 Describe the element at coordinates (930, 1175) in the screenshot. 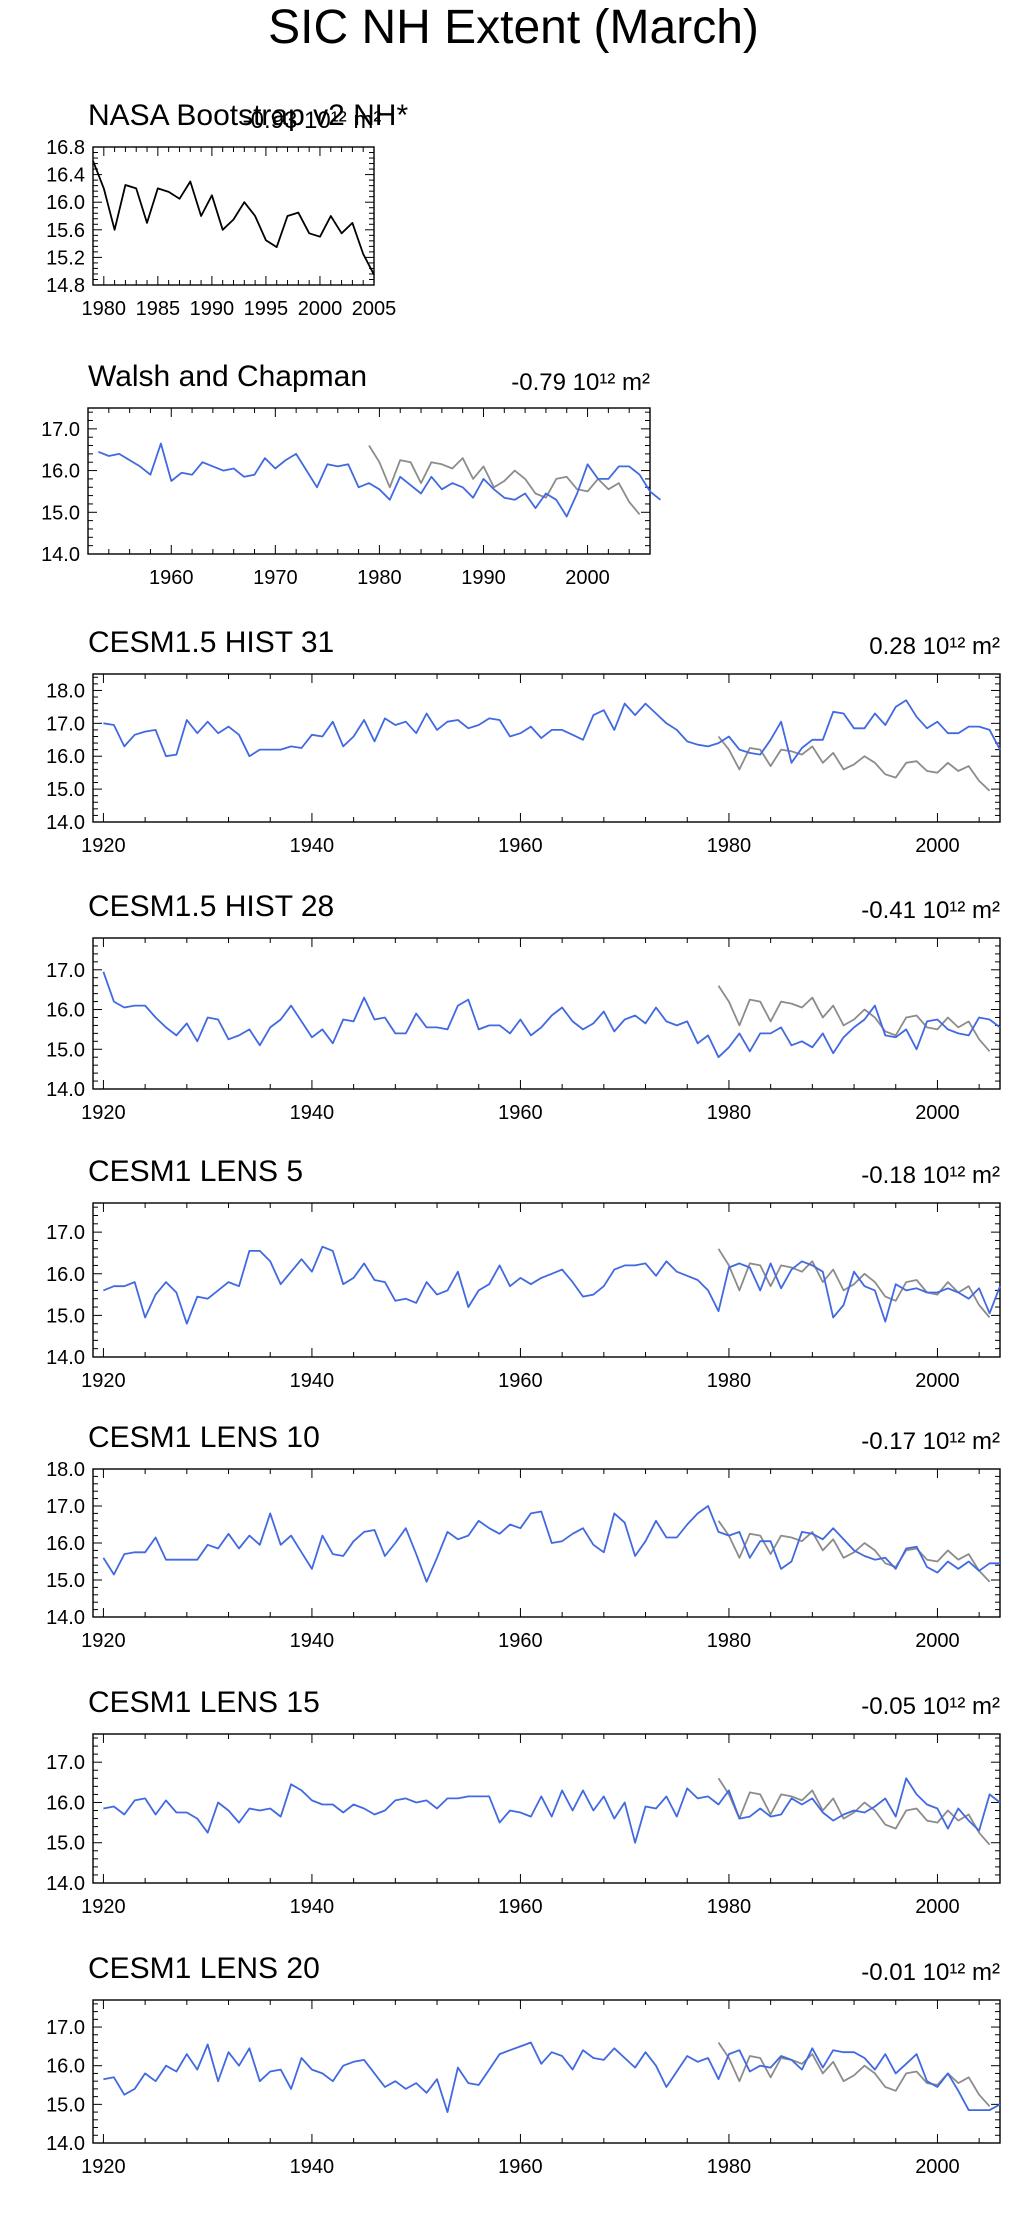

I see `panel-trend-label: -0.18 10¹² m²` at that location.